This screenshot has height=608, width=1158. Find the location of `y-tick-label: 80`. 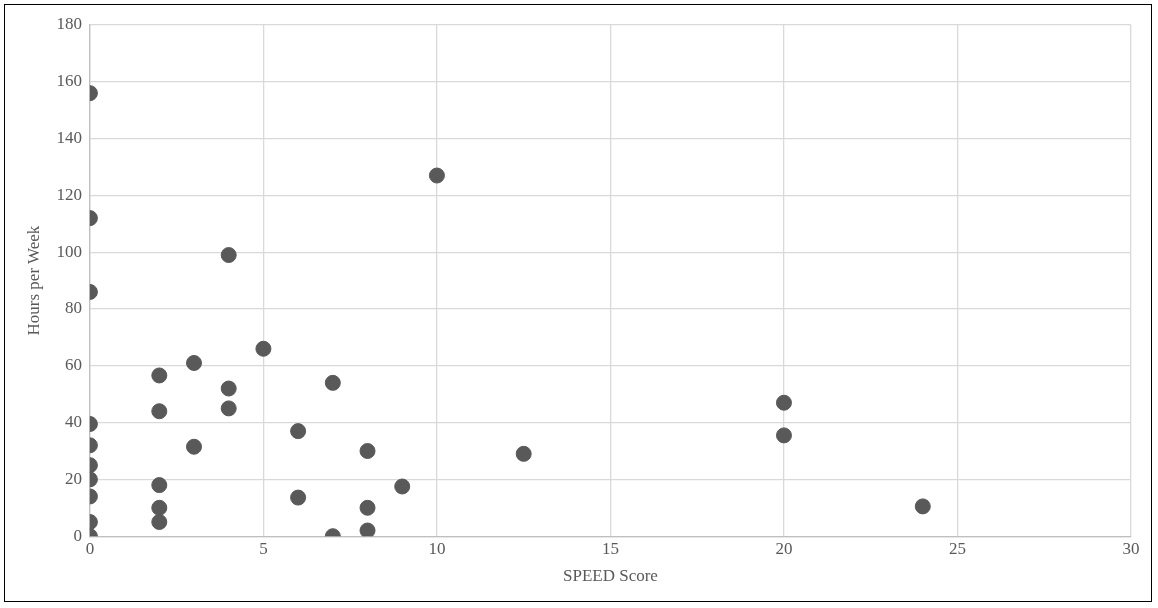

y-tick-label: 80 is located at coordinates (73, 308).